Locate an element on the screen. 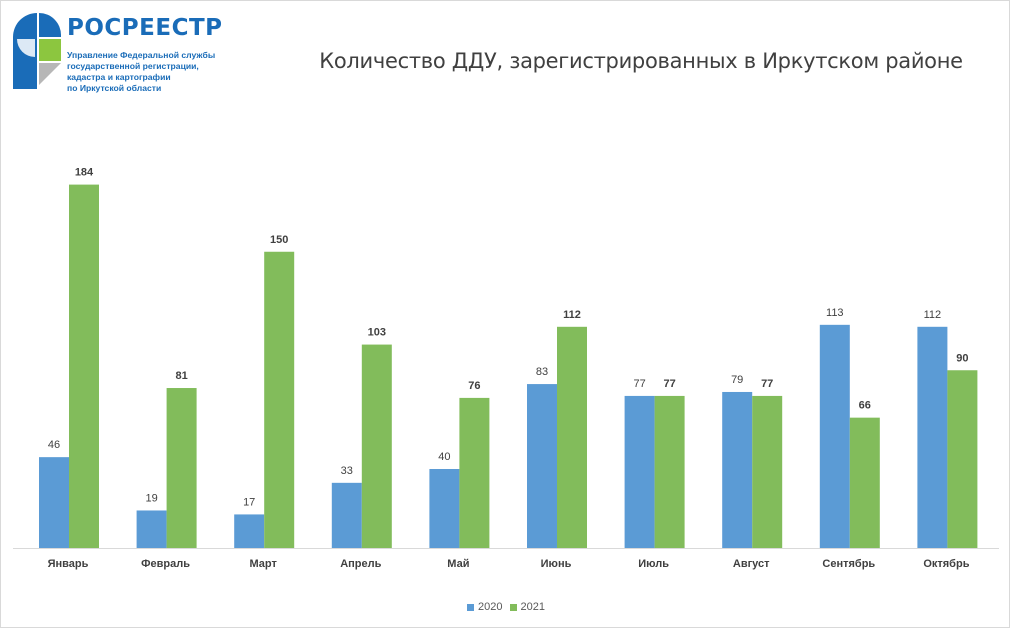 This screenshot has height=629, width=1010. data-label-2020: 113 is located at coordinates (835, 313).